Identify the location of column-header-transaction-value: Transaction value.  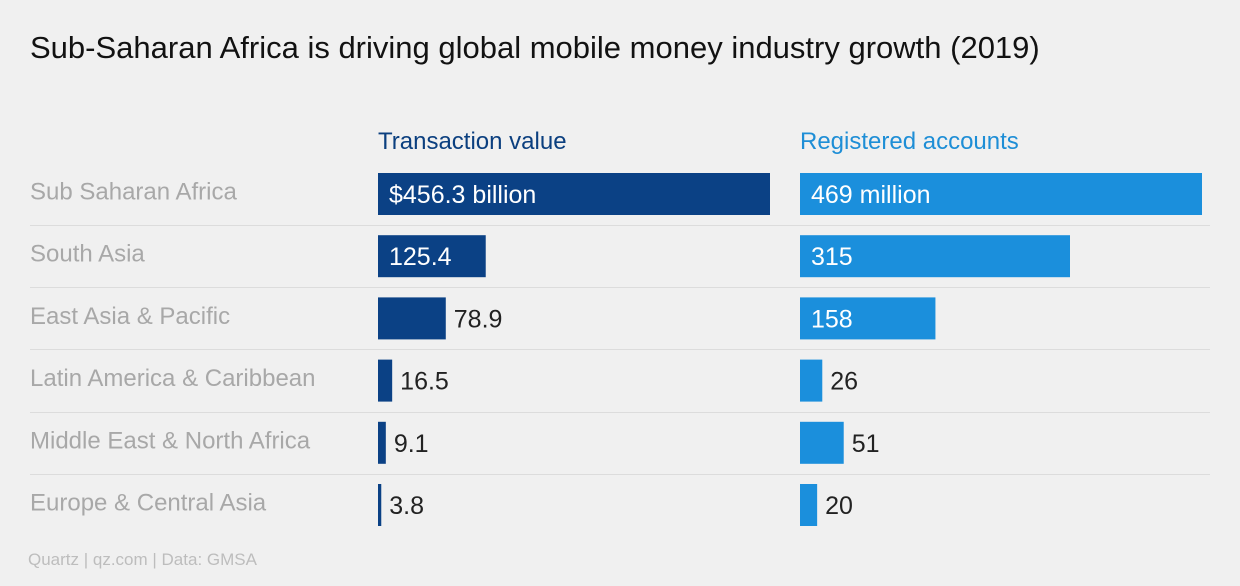
(472, 141).